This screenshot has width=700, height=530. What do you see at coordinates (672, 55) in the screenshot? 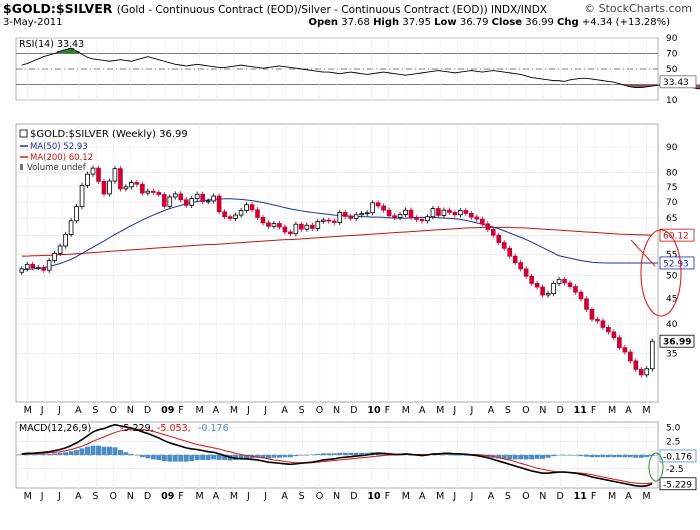
I see `rsi-tick-label: 70` at bounding box center [672, 55].